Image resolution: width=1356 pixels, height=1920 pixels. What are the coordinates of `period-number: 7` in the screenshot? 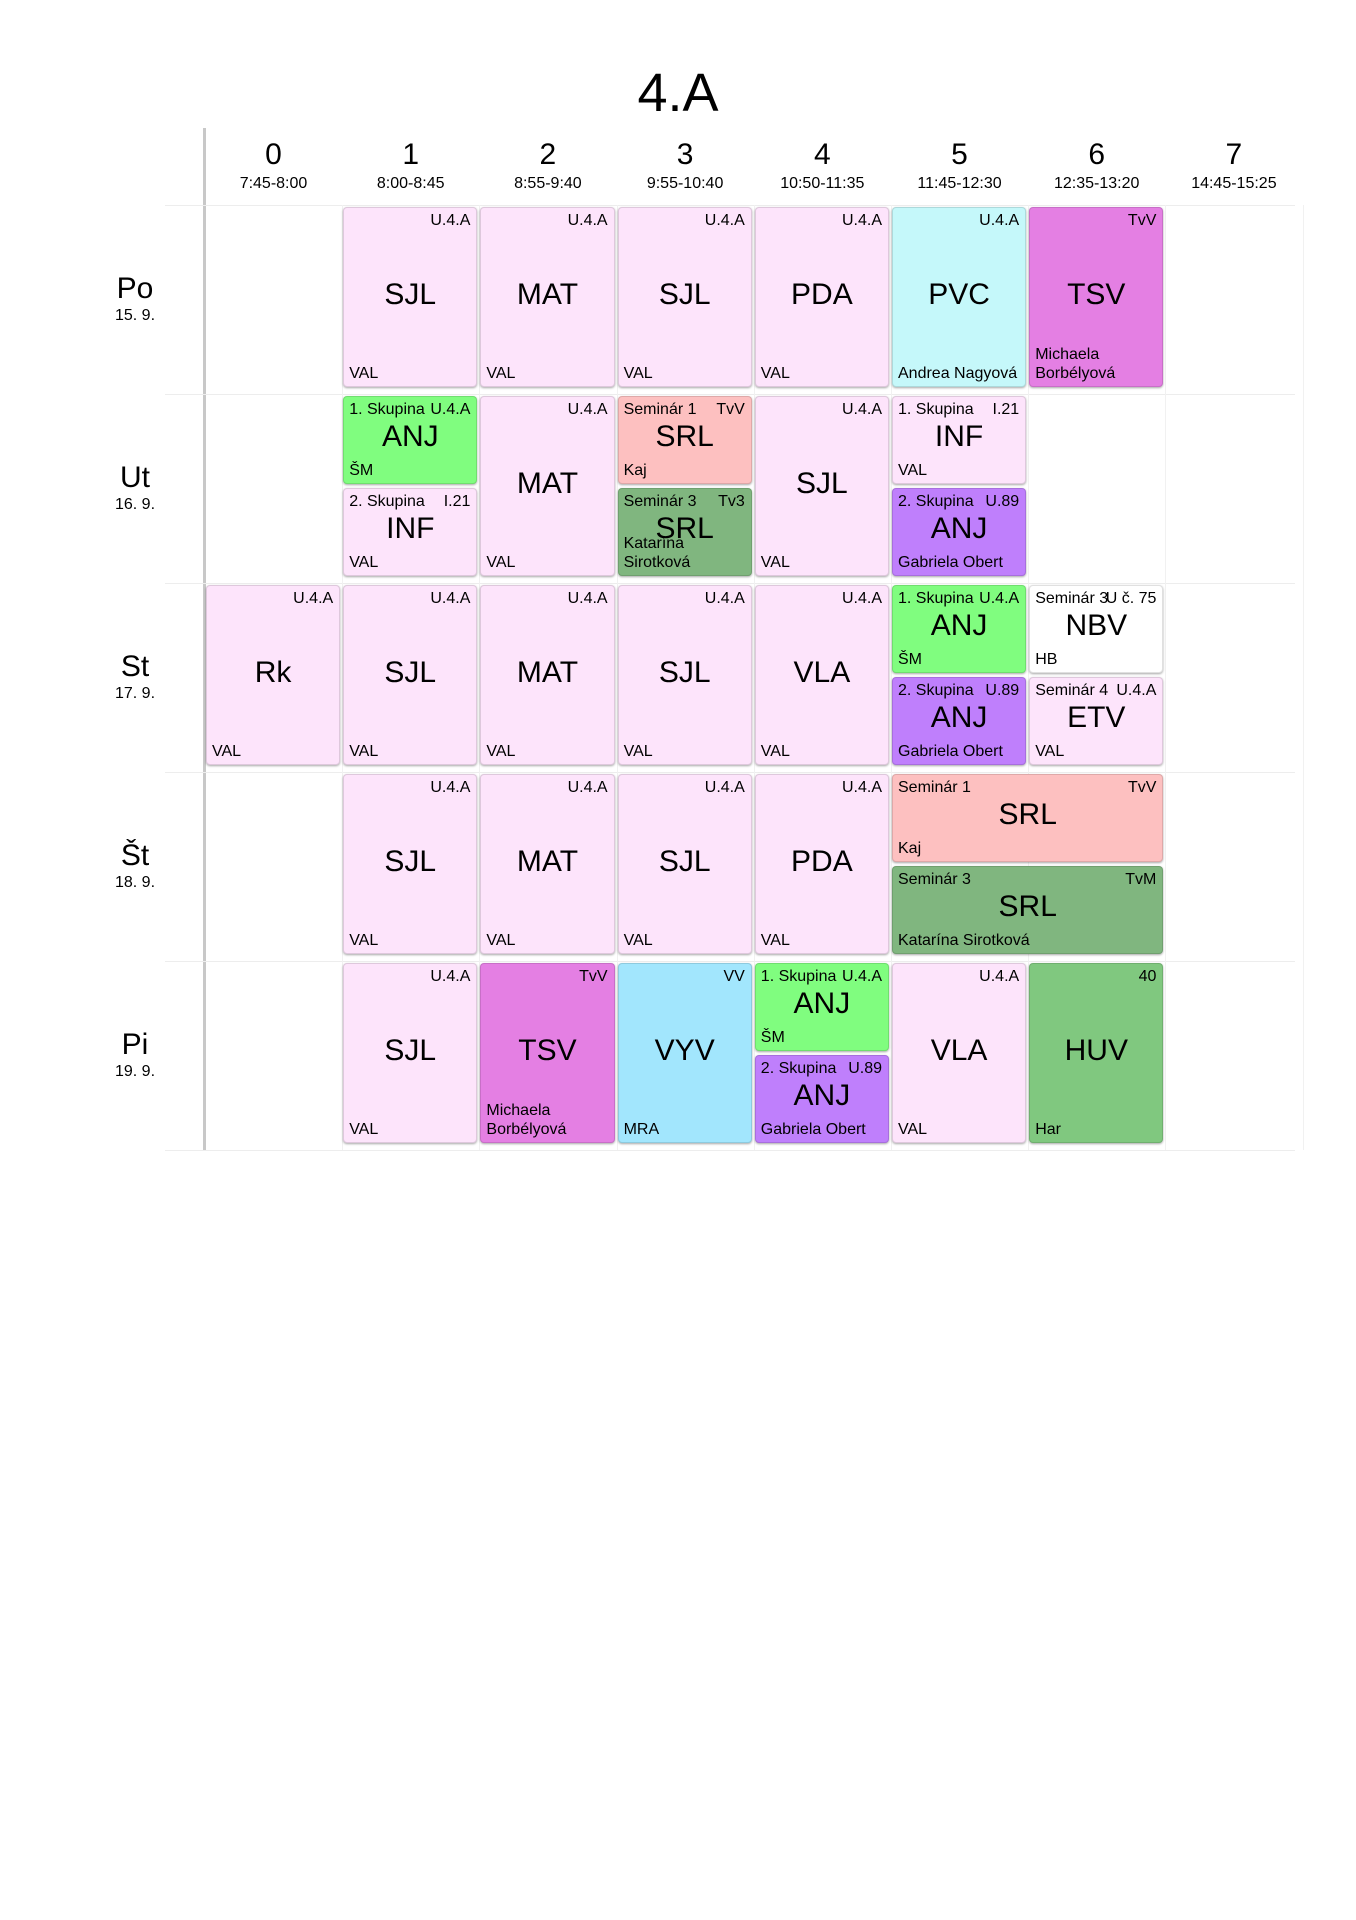 It's located at (1234, 154).